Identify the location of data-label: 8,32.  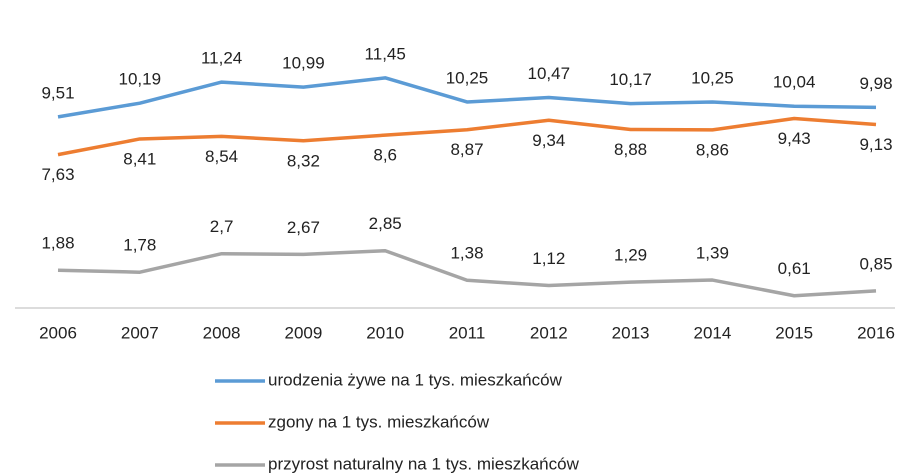
(303, 160).